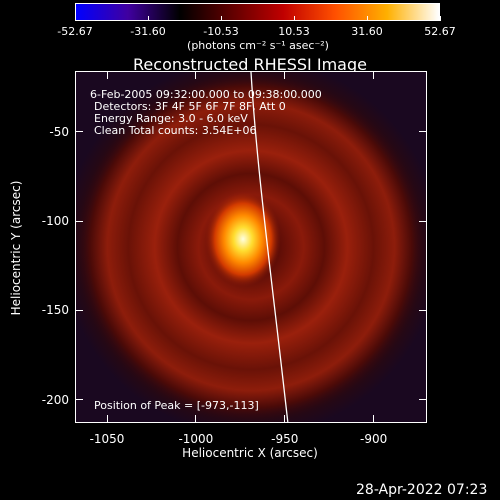 The image size is (500, 500). What do you see at coordinates (250, 453) in the screenshot?
I see `x-axis-label: Heliocentric X (arcsec)` at bounding box center [250, 453].